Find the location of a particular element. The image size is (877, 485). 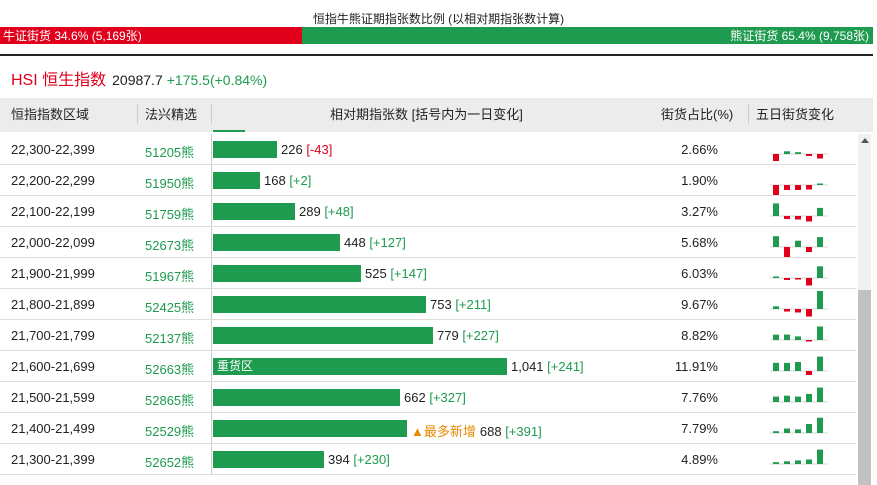

zone-range: 21,700-21,799 is located at coordinates (53, 335).